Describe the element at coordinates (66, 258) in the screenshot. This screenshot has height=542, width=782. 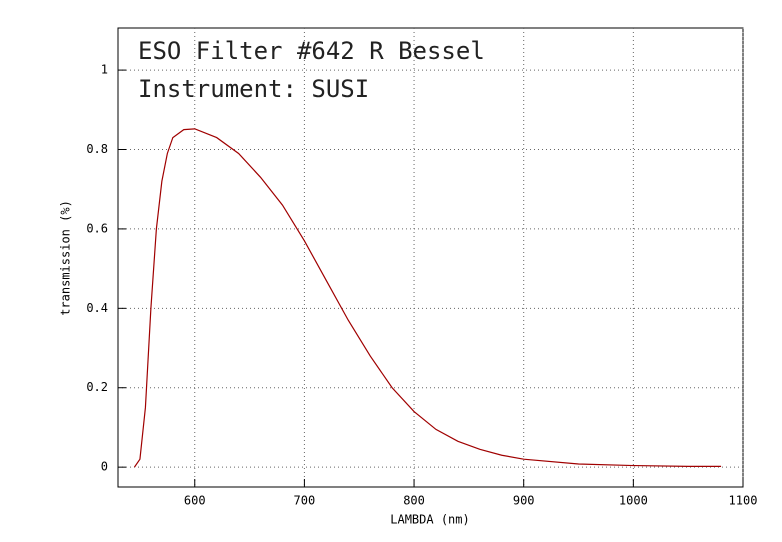
I see `y-axis-label: transmission (%)` at that location.